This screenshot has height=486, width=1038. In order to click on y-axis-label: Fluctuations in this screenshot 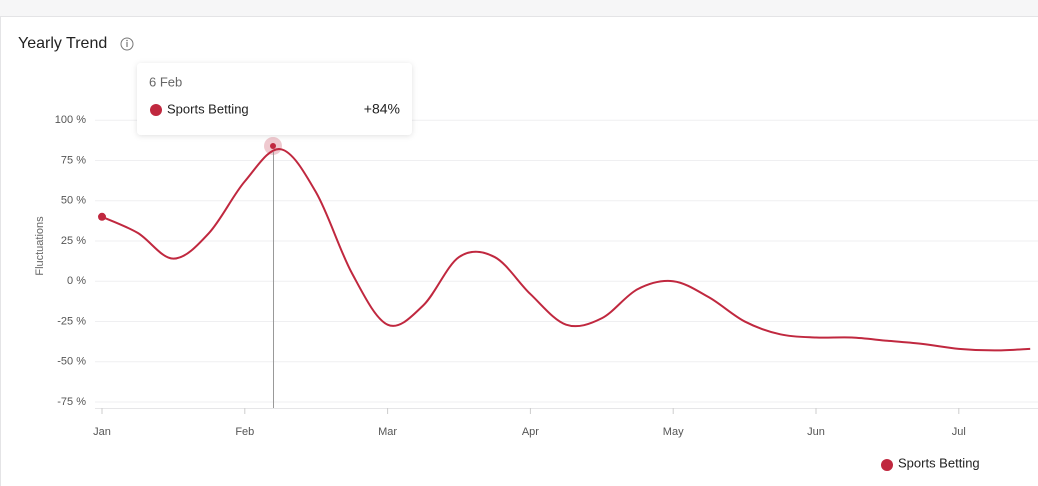, I will do `click(40, 246)`.